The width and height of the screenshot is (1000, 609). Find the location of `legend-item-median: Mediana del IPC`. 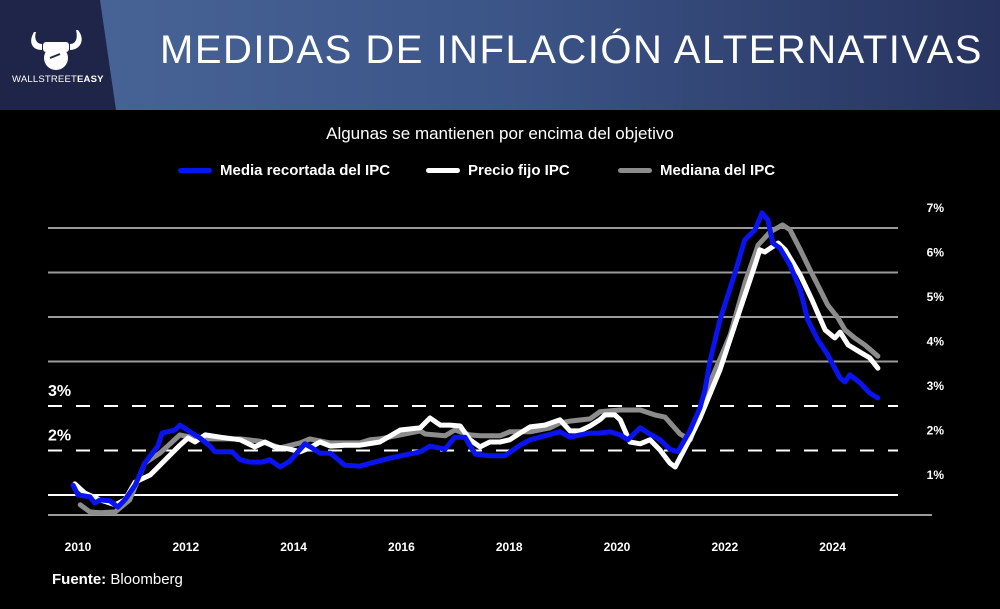

legend-item-median: Mediana del IPC is located at coordinates (696, 170).